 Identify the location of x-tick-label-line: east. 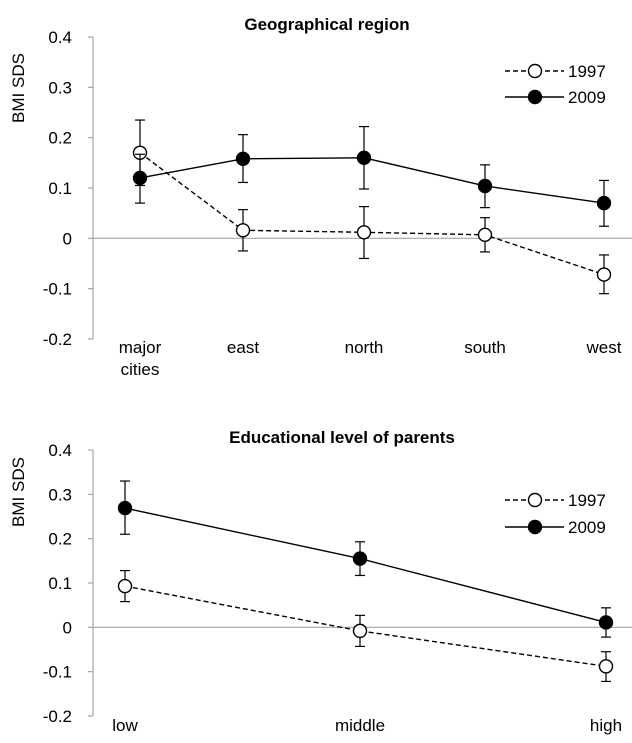
(243, 347).